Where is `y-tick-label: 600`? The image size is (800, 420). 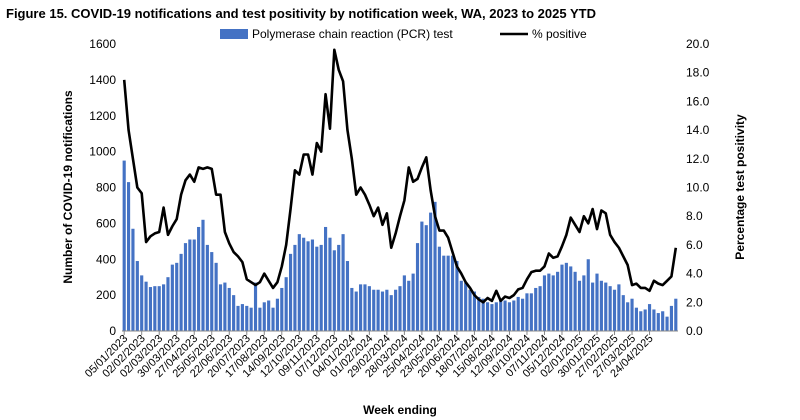 y-tick-label: 600 is located at coordinates (106, 223).